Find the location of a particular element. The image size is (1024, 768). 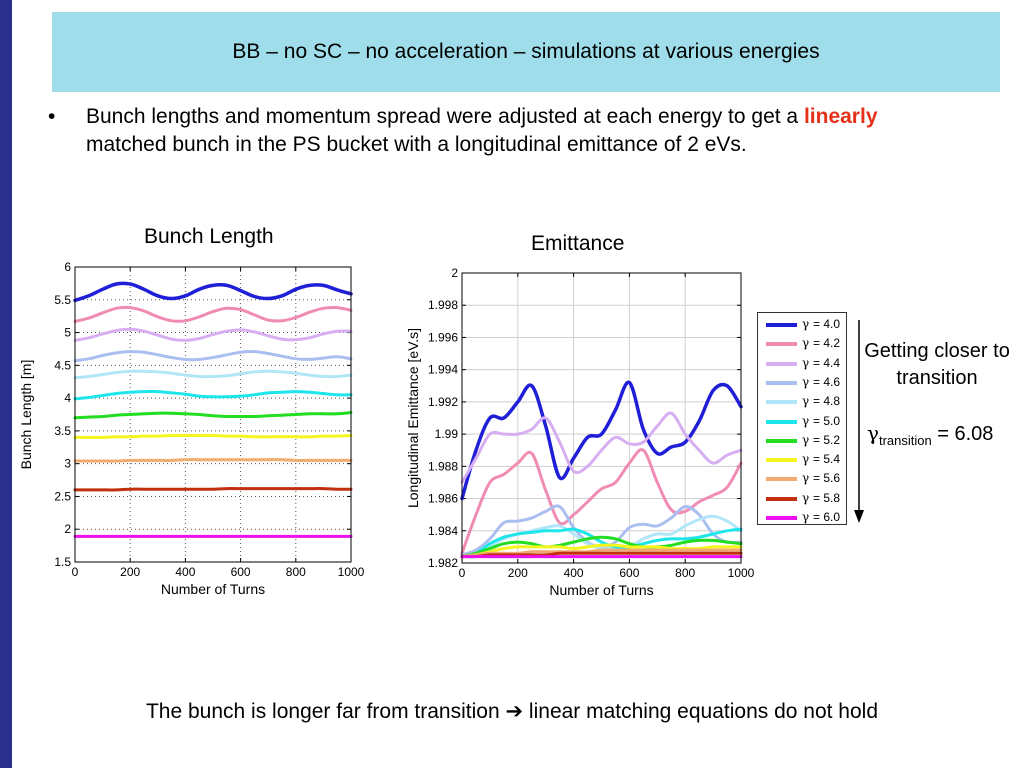

legend-item: γ = 5.8 is located at coordinates (806, 498).